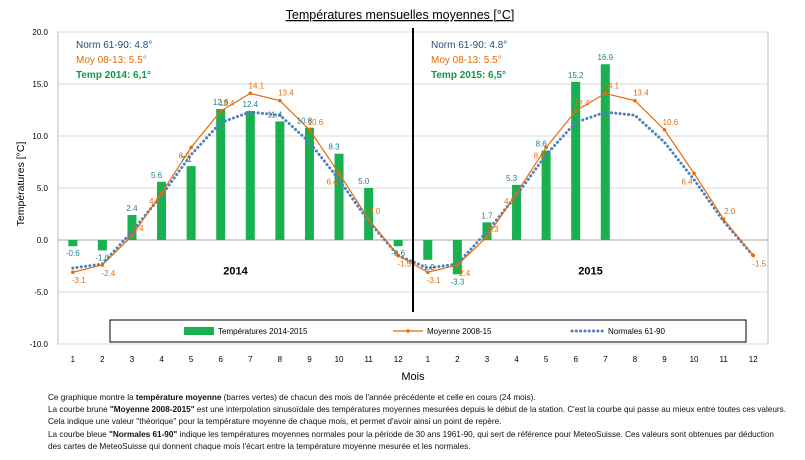  Describe the element at coordinates (21, 184) in the screenshot. I see `y-axis-label: Températures [°C]` at that location.